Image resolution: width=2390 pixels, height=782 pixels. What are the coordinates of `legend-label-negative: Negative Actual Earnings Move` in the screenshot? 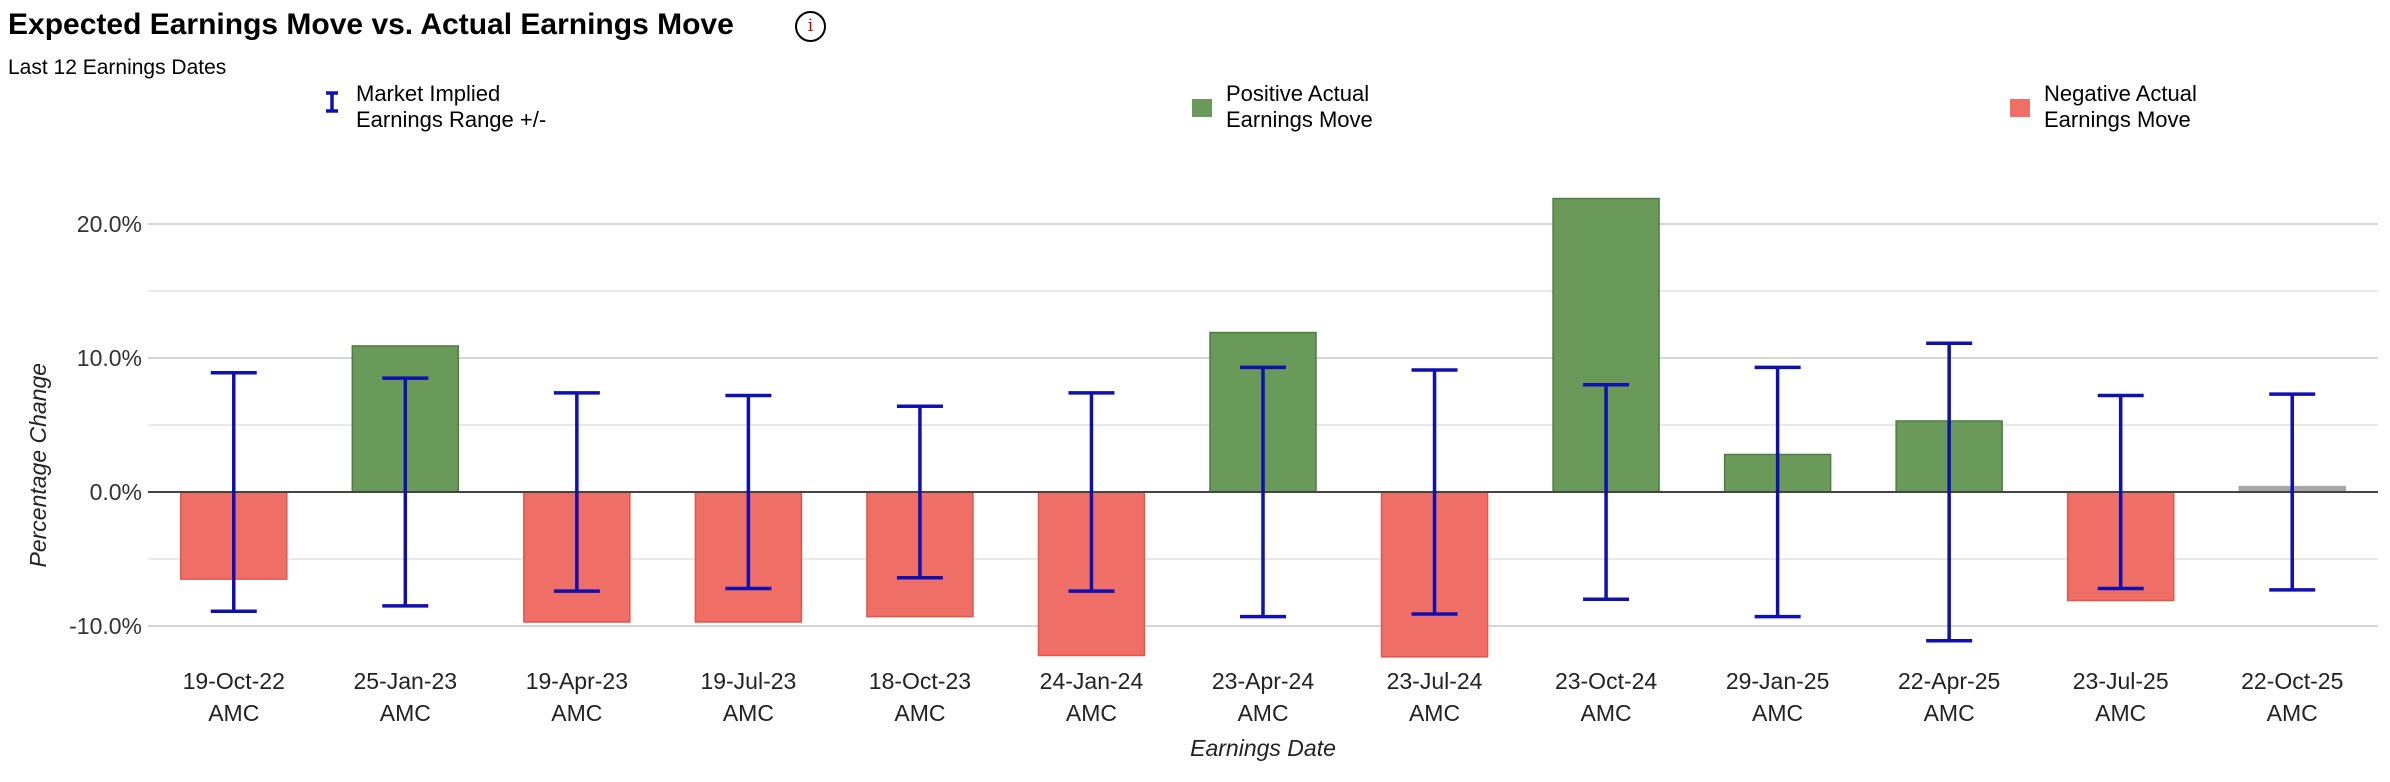 It's located at (2120, 106).